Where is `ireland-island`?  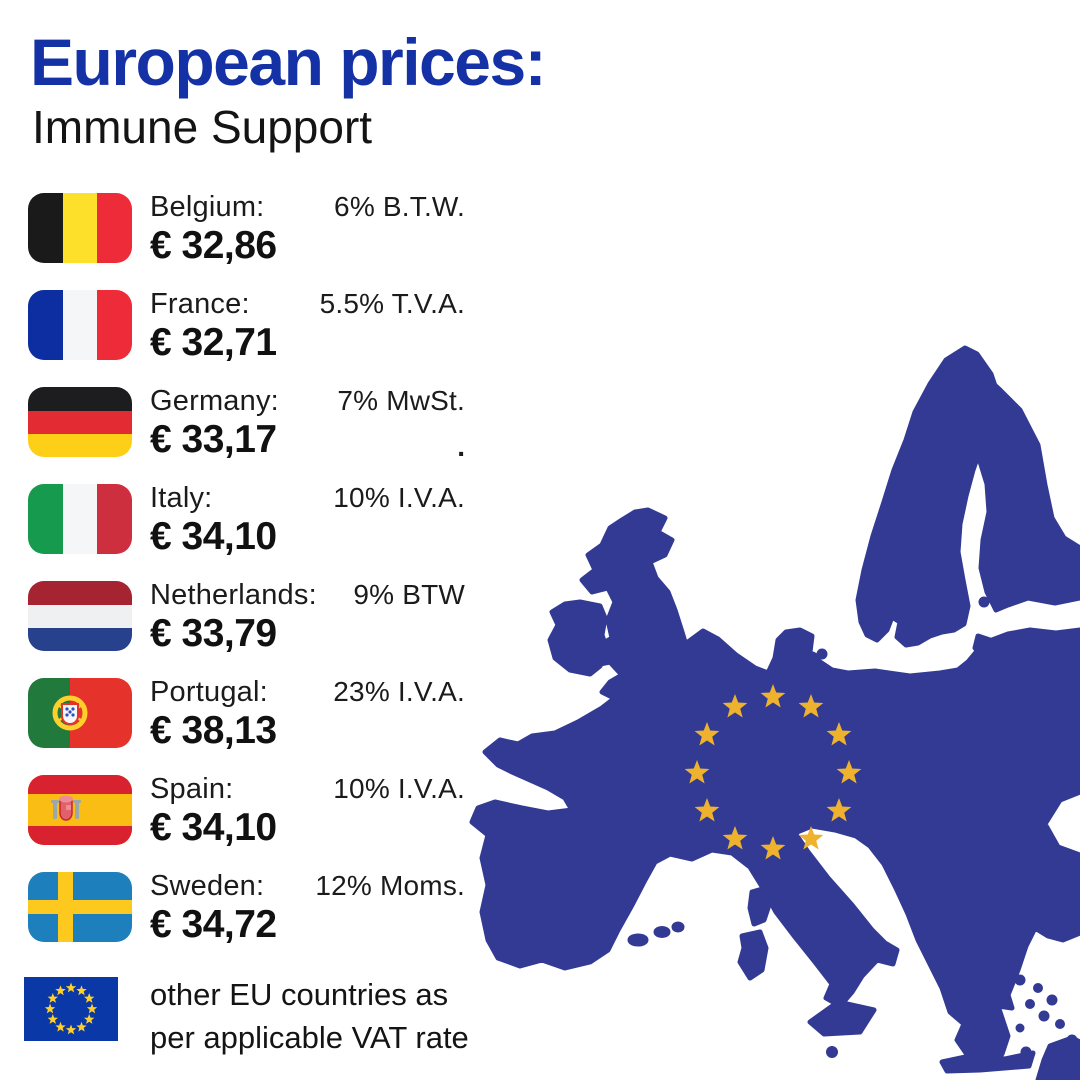 ireland-island is located at coordinates (578, 638).